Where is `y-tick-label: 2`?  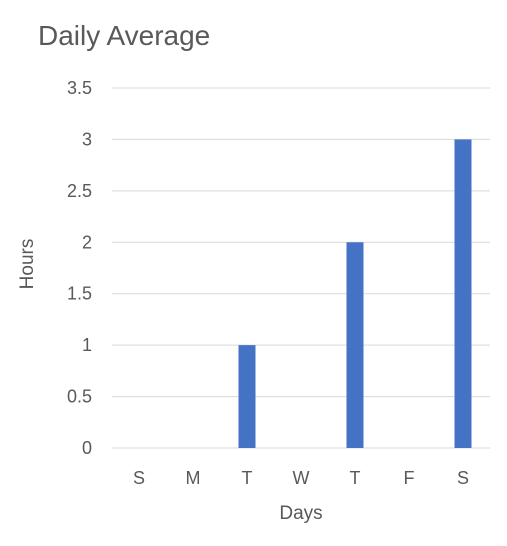 y-tick-label: 2 is located at coordinates (87, 242).